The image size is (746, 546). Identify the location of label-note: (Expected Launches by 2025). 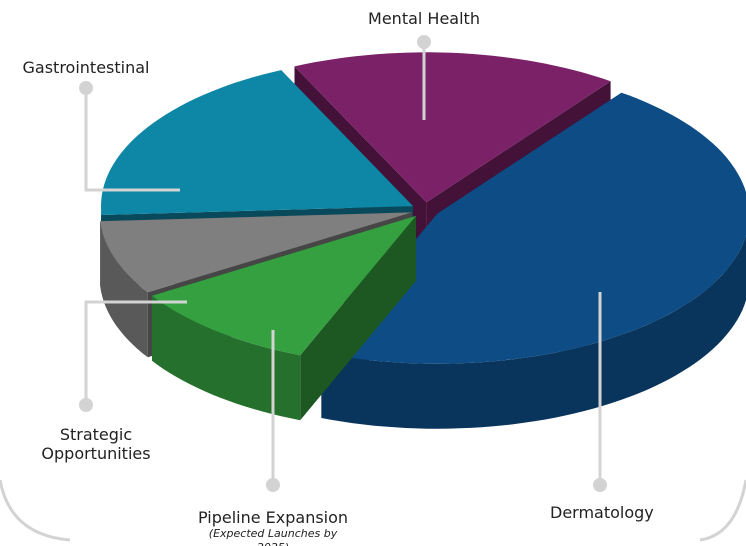
(273, 536).